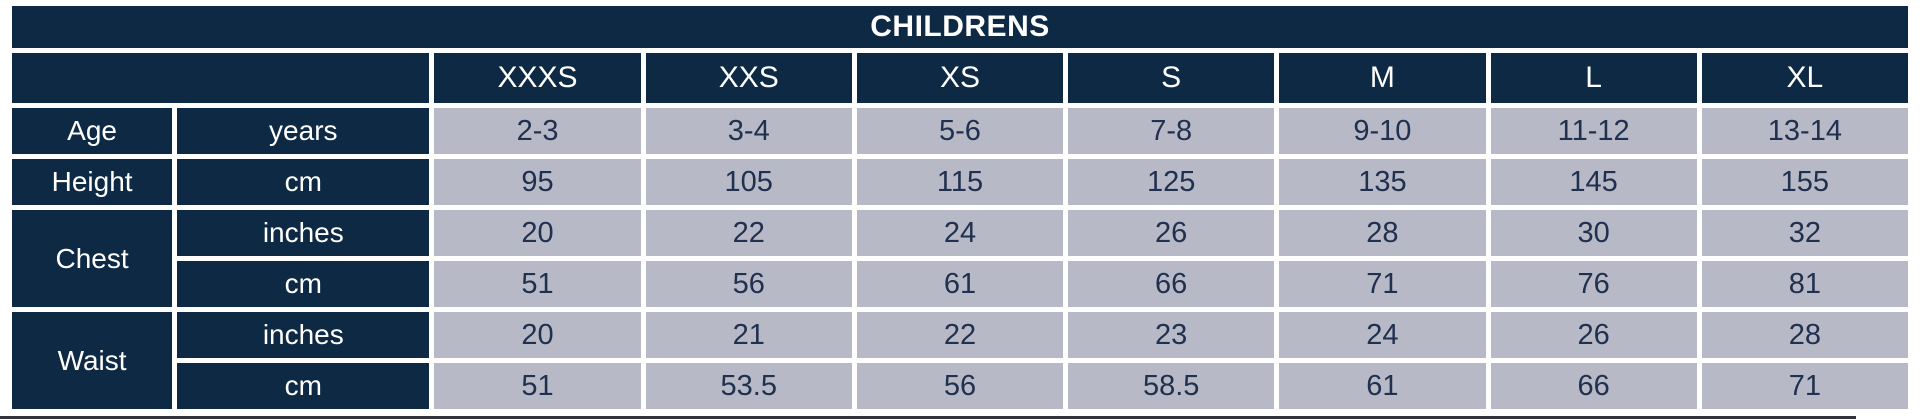 This screenshot has width=1920, height=419. I want to click on size-header-row: XXXS XXS XS S M L XL, so click(960, 78).